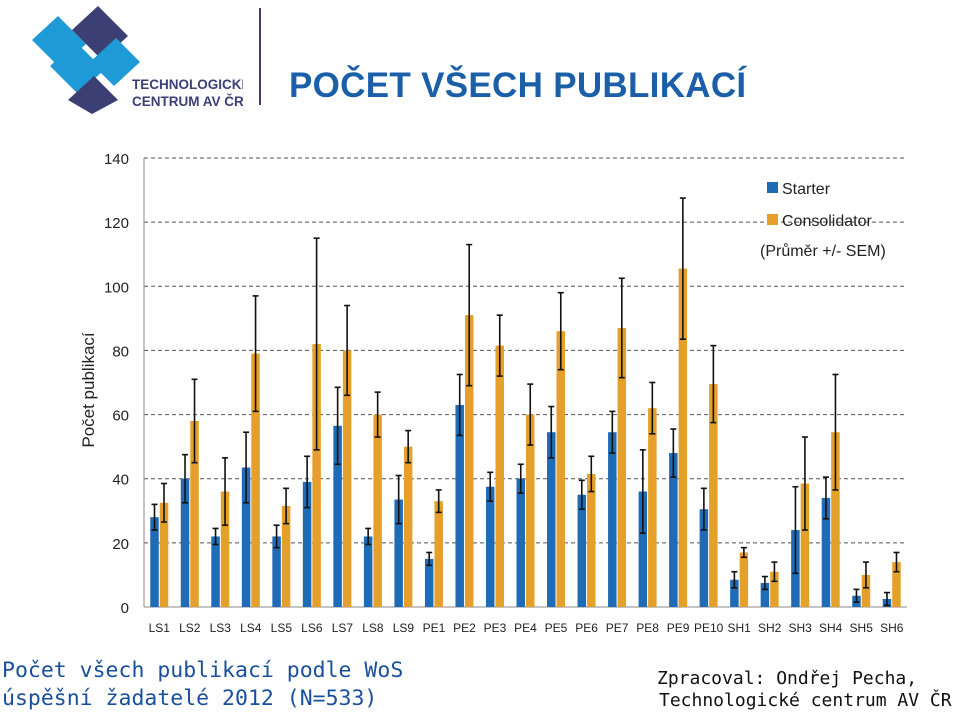 The width and height of the screenshot is (959, 721). Describe the element at coordinates (373, 628) in the screenshot. I see `x-tick-label: LS8` at that location.